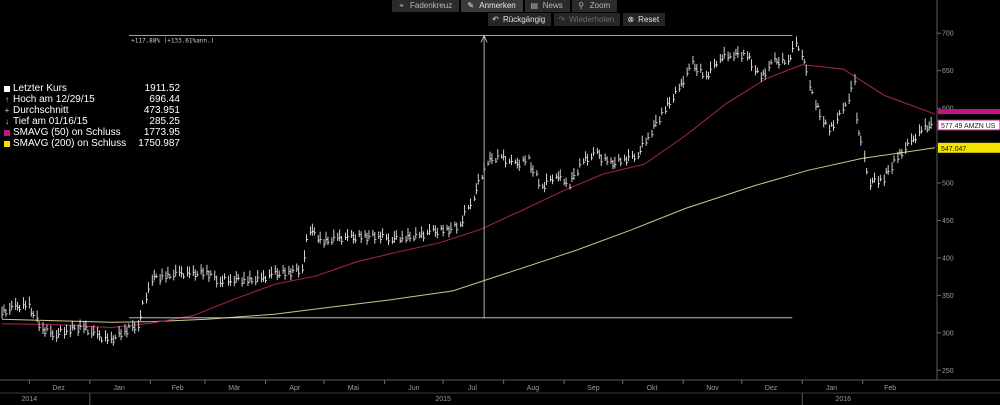 Image resolution: width=1000 pixels, height=405 pixels. What do you see at coordinates (92, 88) in the screenshot?
I see `legend-last-price: Letzter Kurs 1911.52` at bounding box center [92, 88].